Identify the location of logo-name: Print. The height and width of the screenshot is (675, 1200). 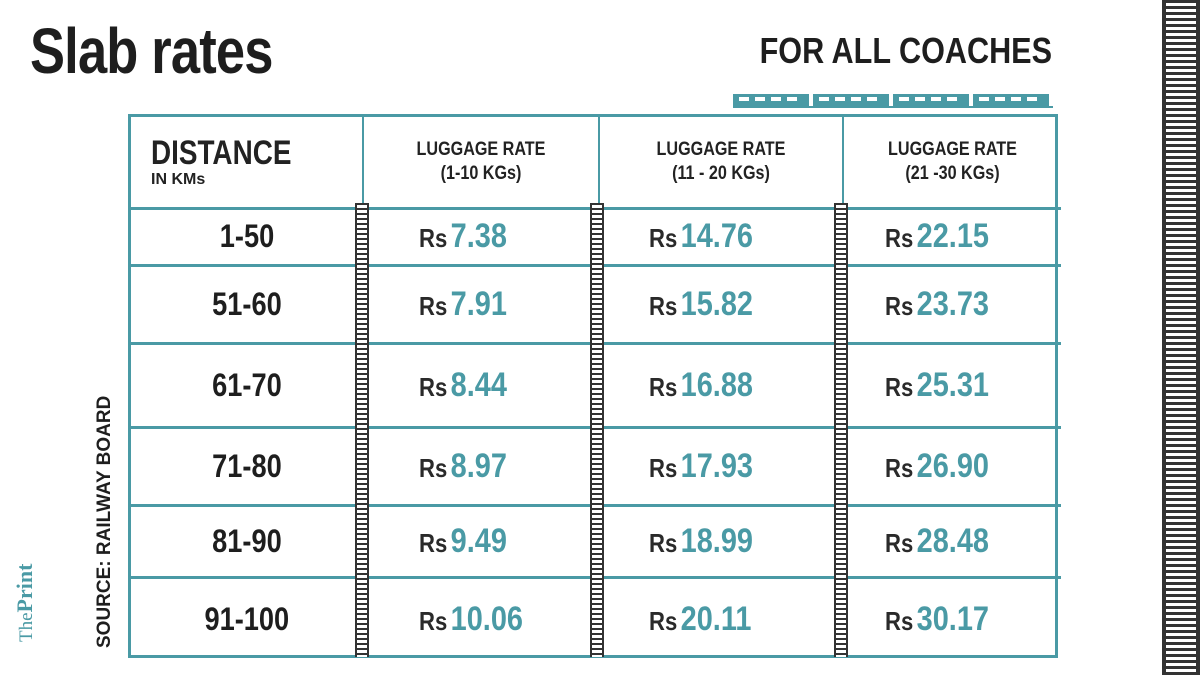
(24, 588).